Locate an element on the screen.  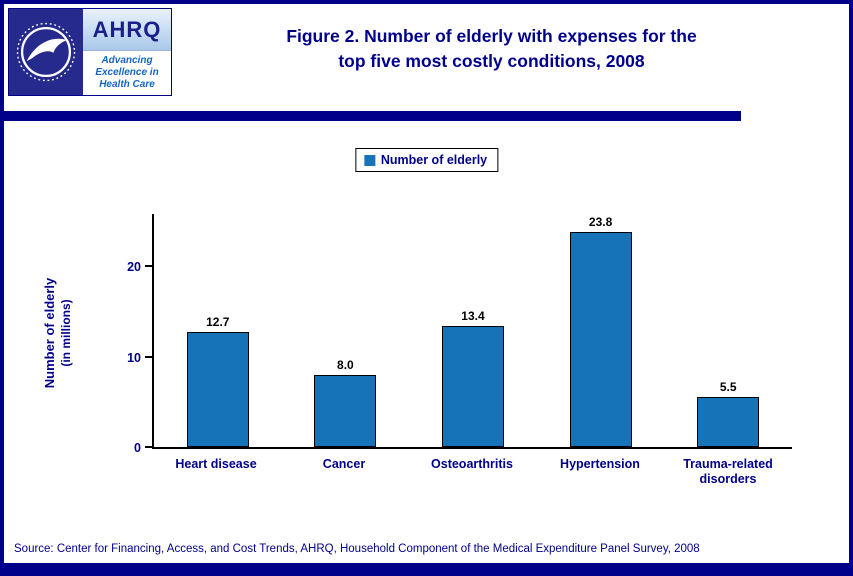
bar-value-label: 13.4 is located at coordinates (473, 315).